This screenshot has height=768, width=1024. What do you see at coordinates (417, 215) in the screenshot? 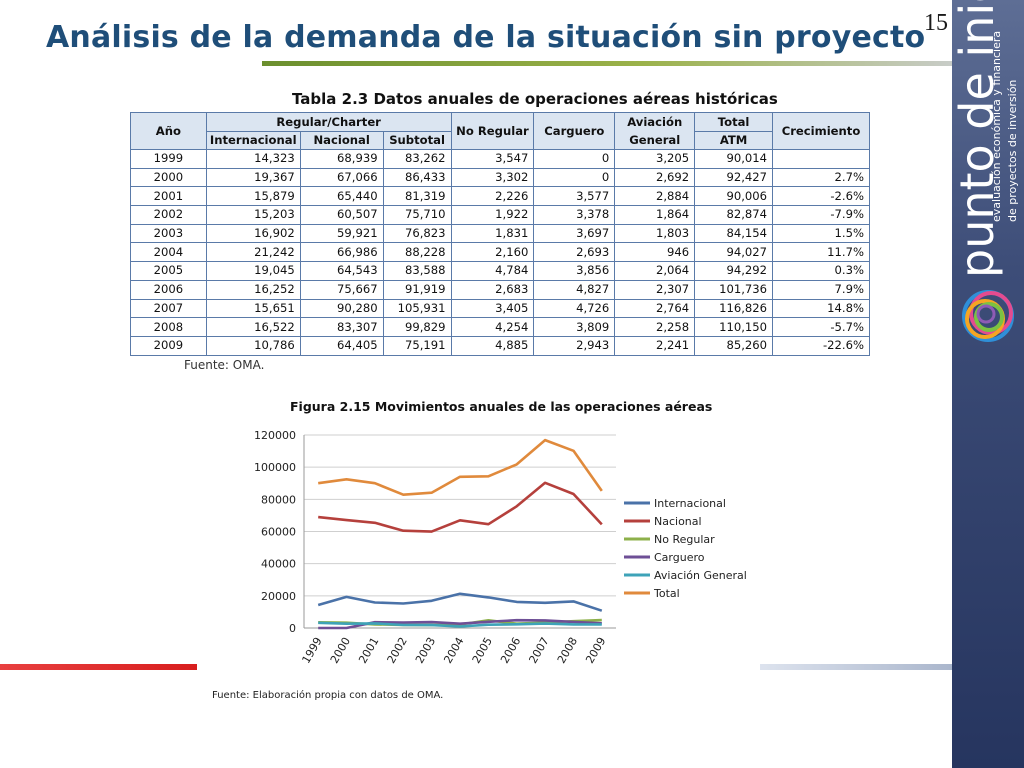
I see `table-cell: 75,710` at bounding box center [417, 215].